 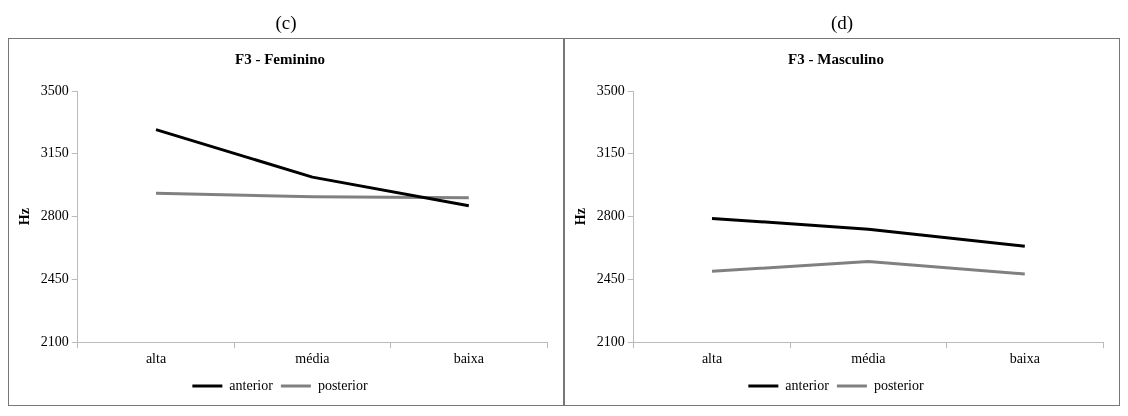 I want to click on chart-title: F3 - Masculino, so click(x=836, y=58).